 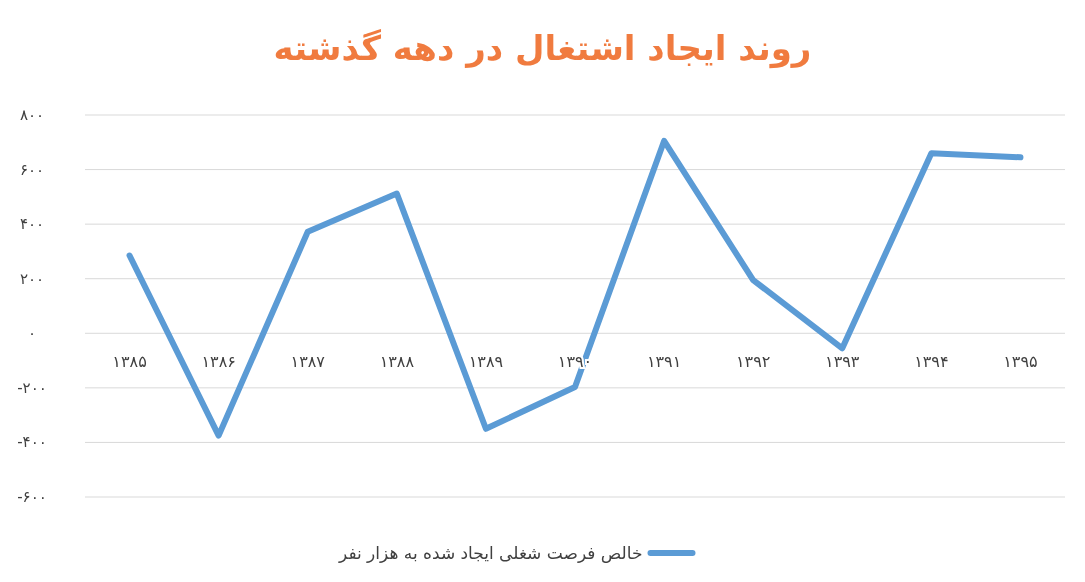 I want to click on y-tick-label: ۰, so click(x=32, y=333).